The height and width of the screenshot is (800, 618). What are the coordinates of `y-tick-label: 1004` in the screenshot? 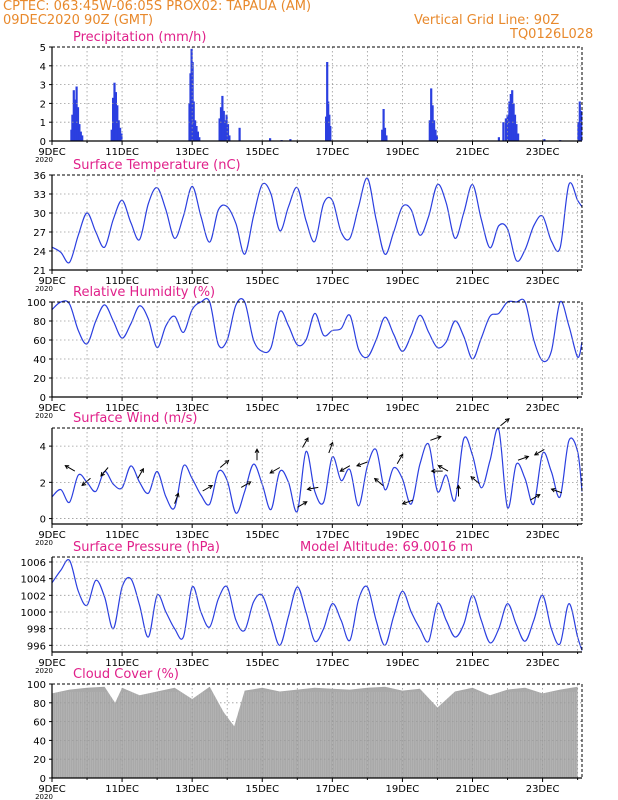 It's located at (33, 580).